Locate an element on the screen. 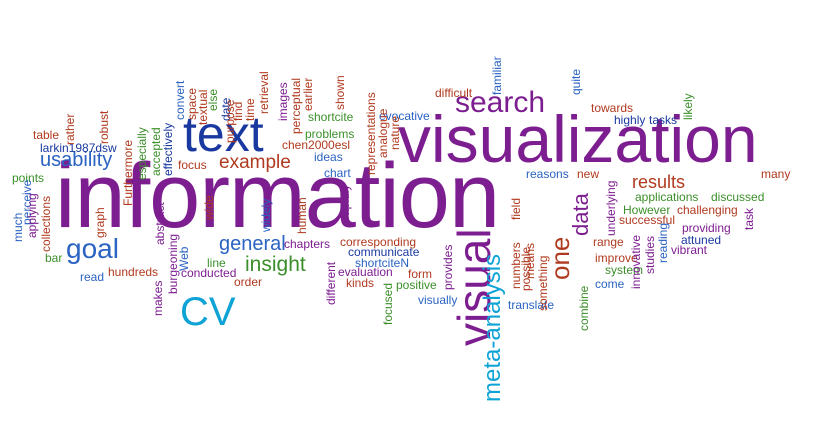 This screenshot has height=423, width=837. word-graph: graph is located at coordinates (100, 222).